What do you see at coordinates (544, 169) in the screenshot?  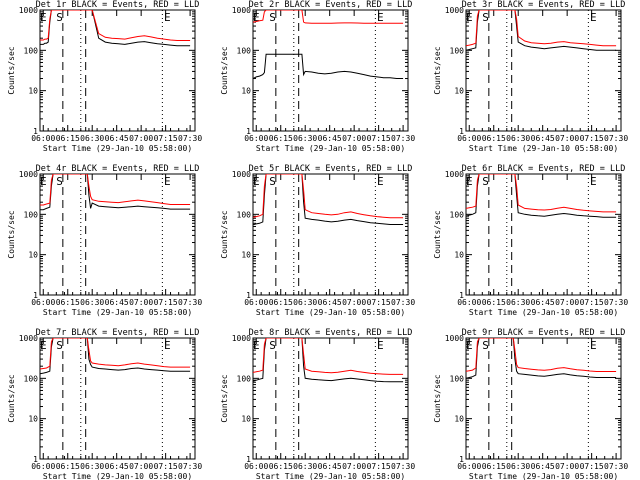 I see `panel-title: Det 6r BLACK = Events, RED = LLD` at bounding box center [544, 169].